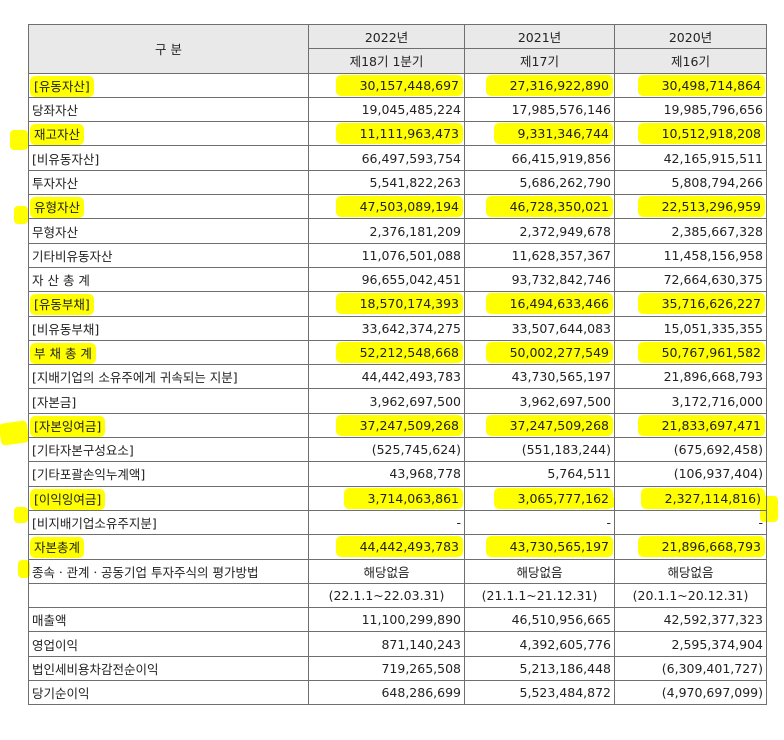 The image size is (784, 740). Describe the element at coordinates (421, 668) in the screenshot. I see `cell-value: 719,265,508` at that location.